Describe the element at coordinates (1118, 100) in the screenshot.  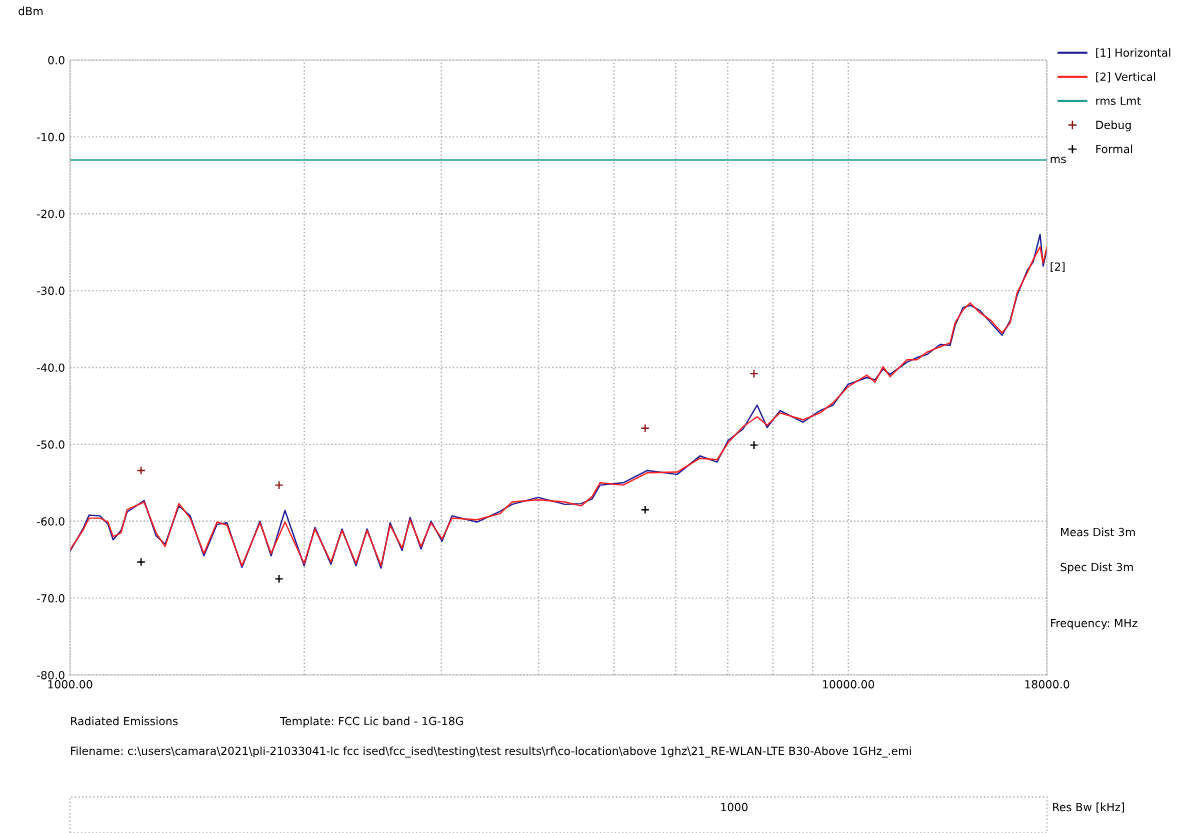
I see `legend-label: rms Lmt` at that location.